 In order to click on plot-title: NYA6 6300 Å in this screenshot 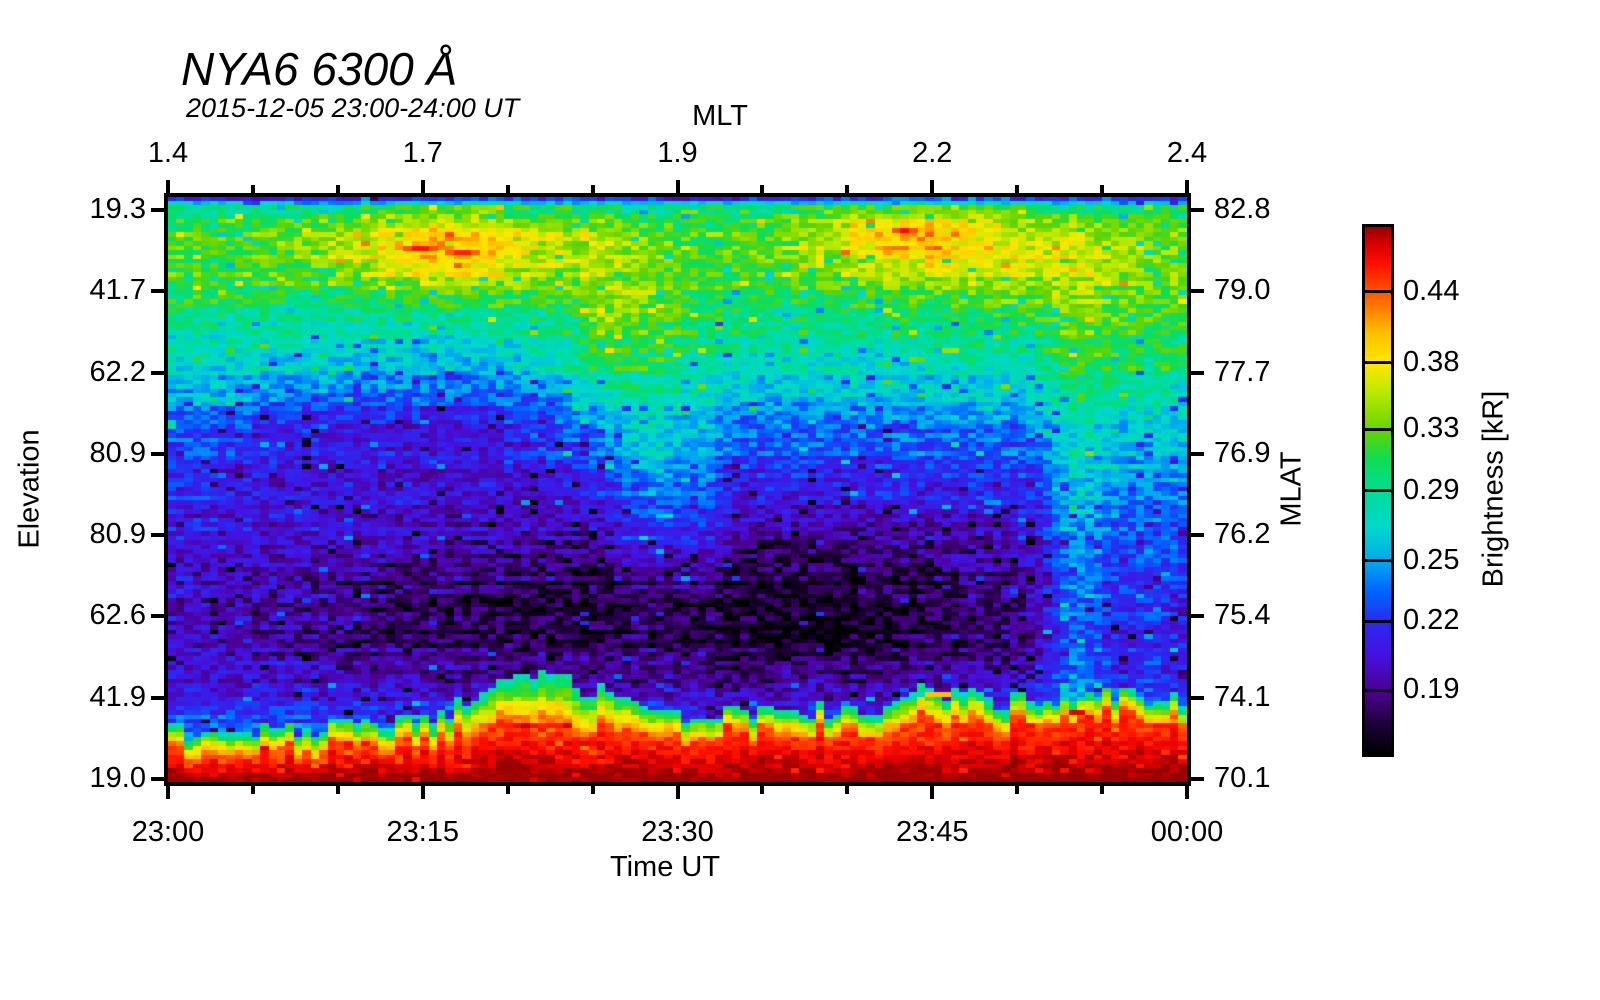, I will do `click(319, 69)`.